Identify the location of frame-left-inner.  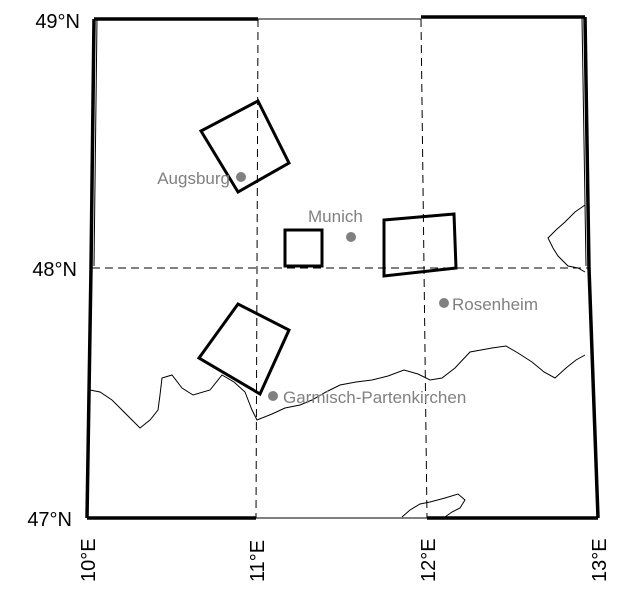
(95, 143).